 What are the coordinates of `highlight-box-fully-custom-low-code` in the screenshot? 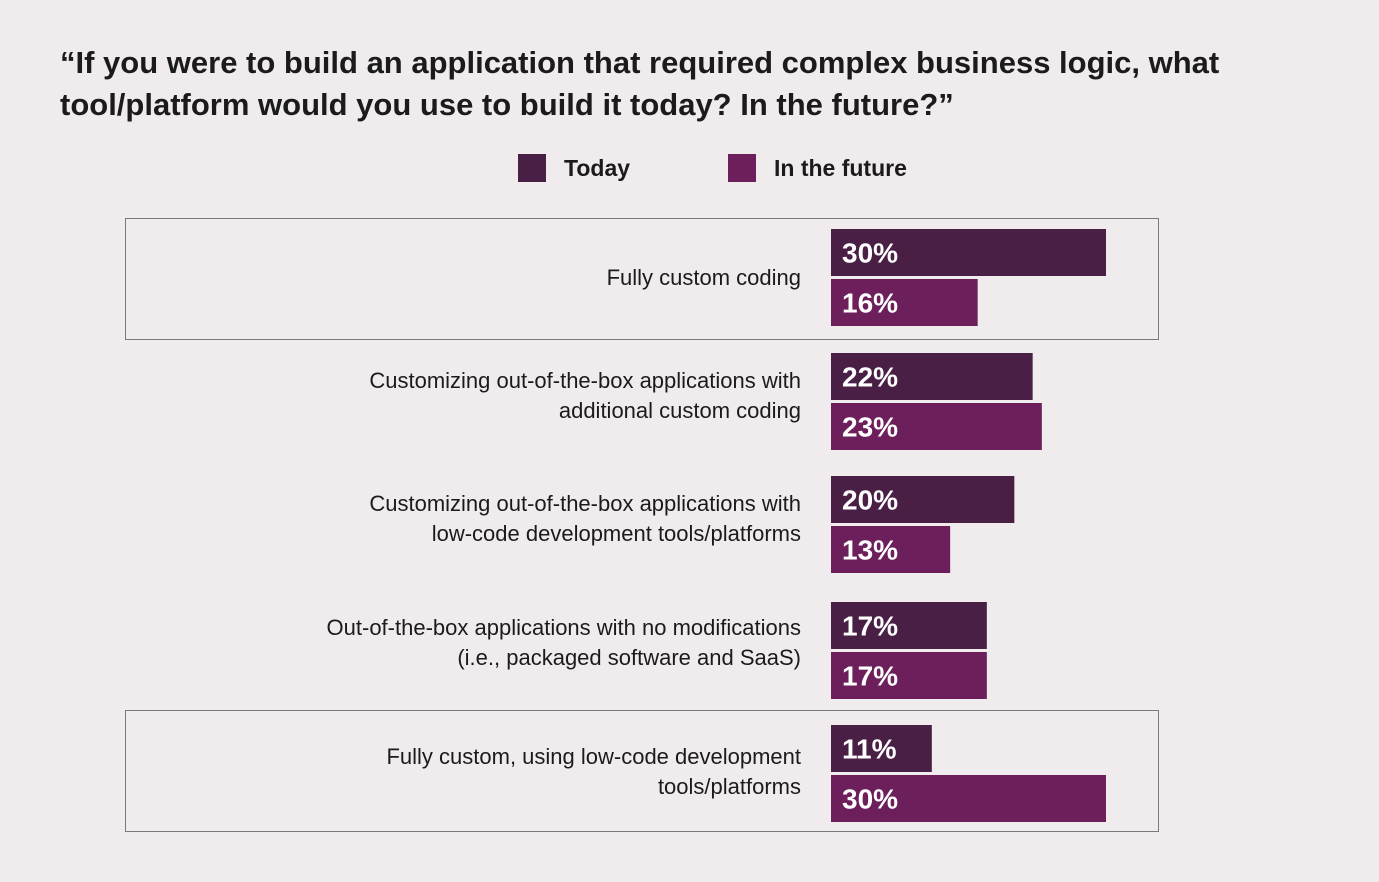 It's located at (642, 771).